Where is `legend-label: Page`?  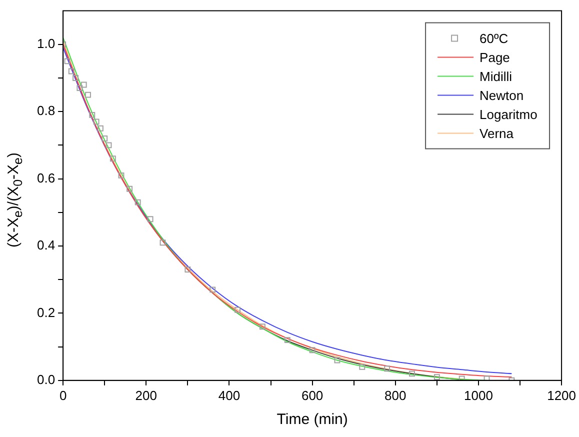 legend-label: Page is located at coordinates (495, 57).